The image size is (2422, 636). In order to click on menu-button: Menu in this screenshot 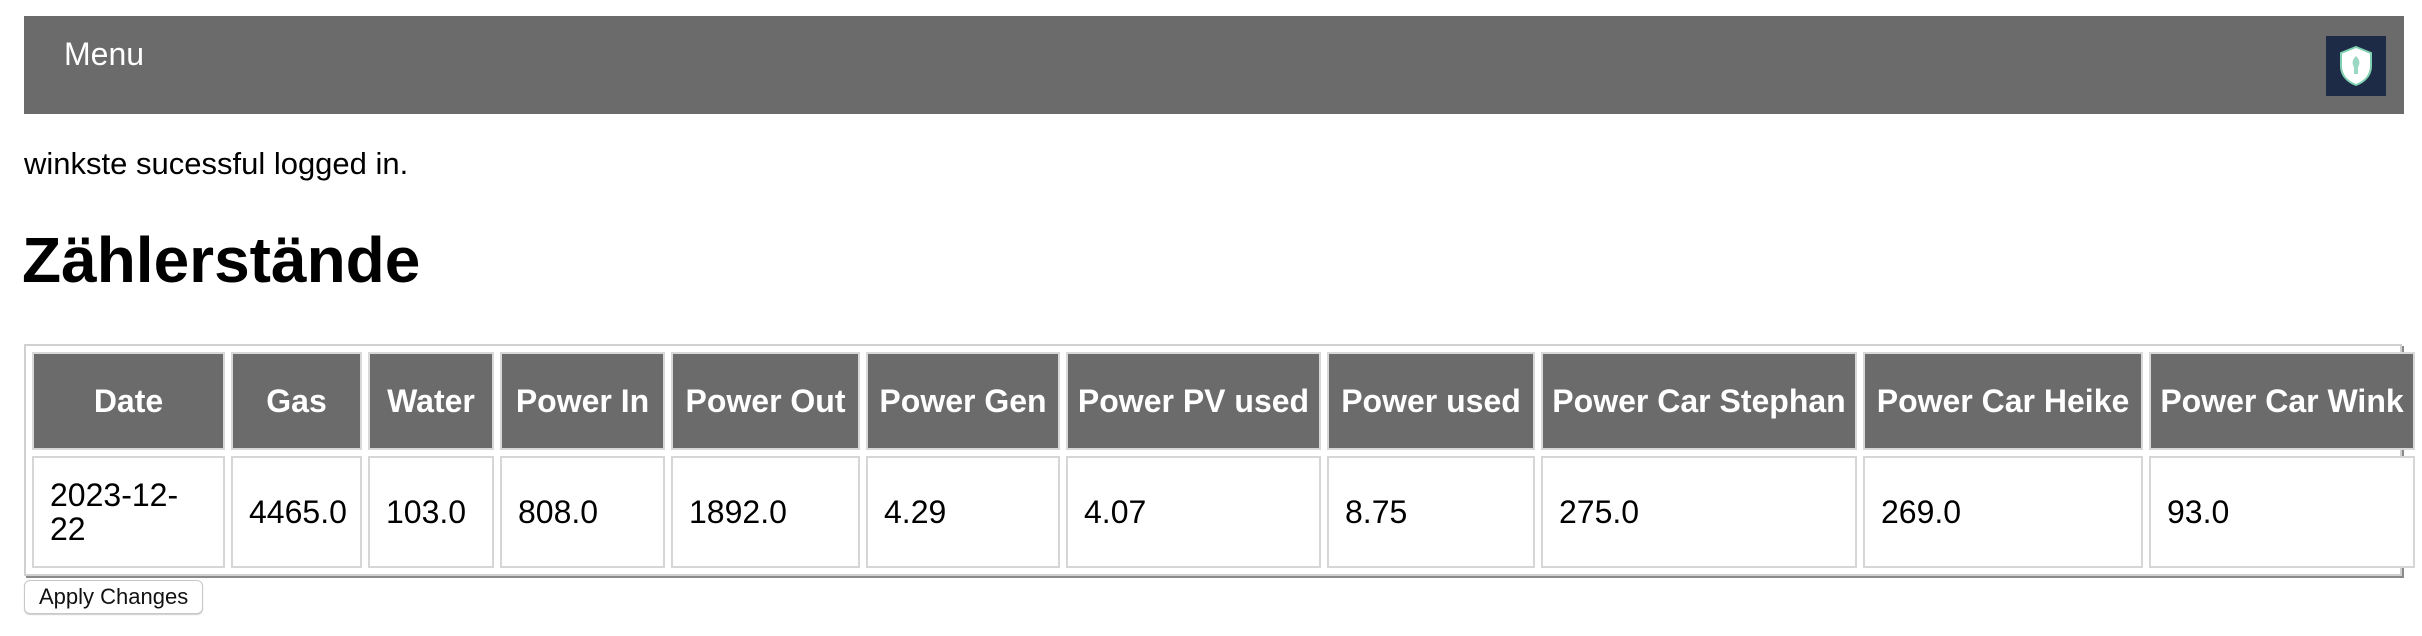, I will do `click(104, 54)`.